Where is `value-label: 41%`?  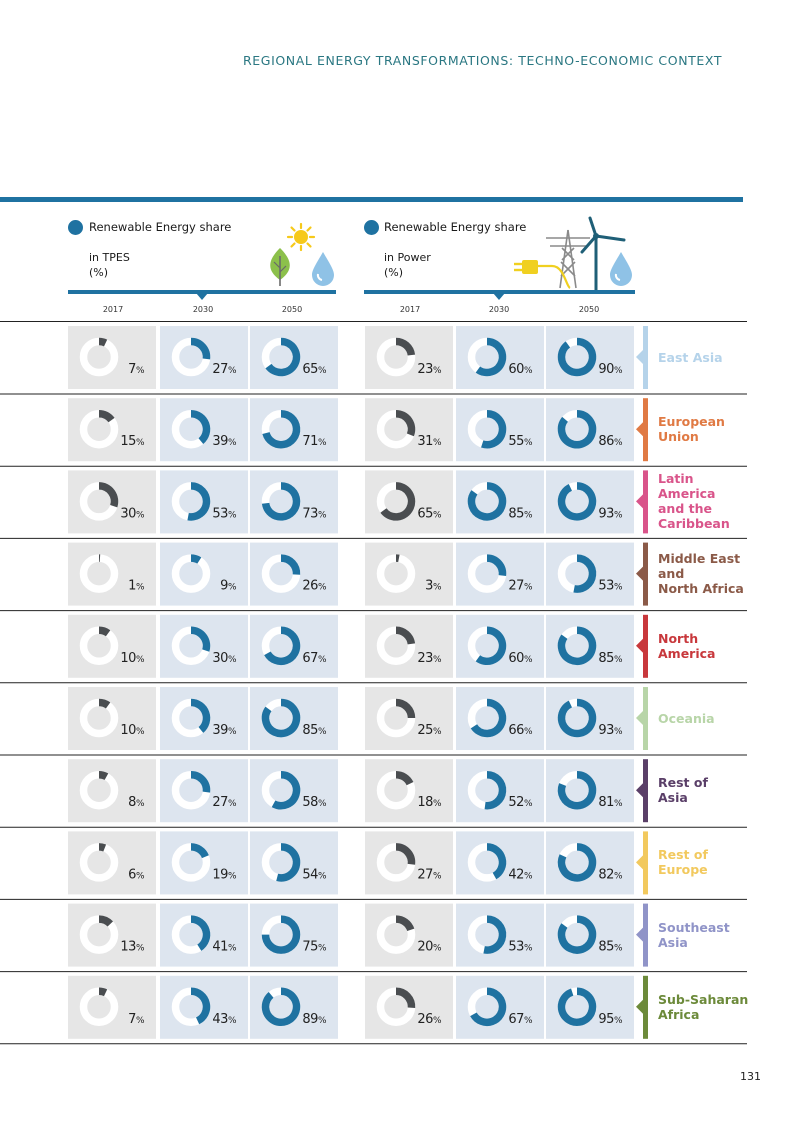 value-label: 41% is located at coordinates (224, 947).